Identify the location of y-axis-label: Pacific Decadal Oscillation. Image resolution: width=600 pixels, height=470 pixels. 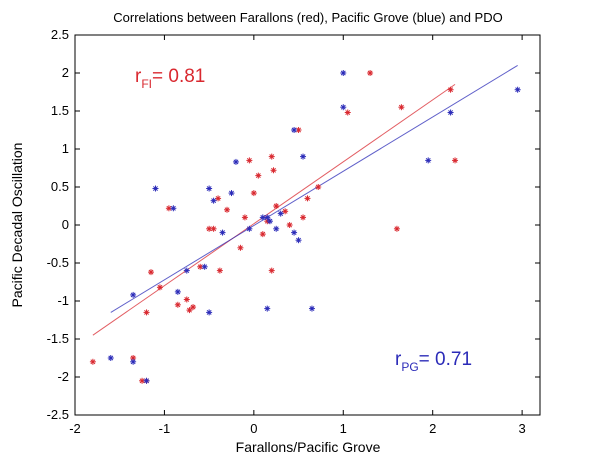
(17, 225).